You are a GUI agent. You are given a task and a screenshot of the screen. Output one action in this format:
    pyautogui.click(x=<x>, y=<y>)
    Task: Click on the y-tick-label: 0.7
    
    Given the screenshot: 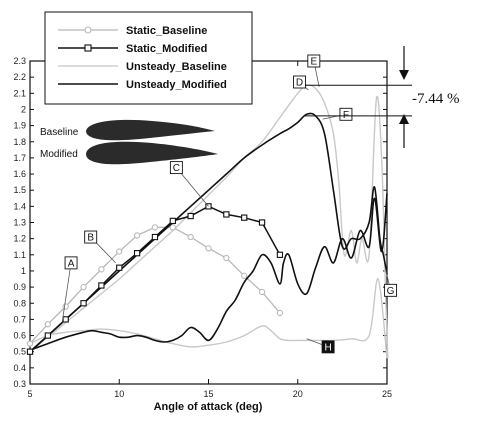 What is the action you would take?
    pyautogui.click(x=19, y=319)
    